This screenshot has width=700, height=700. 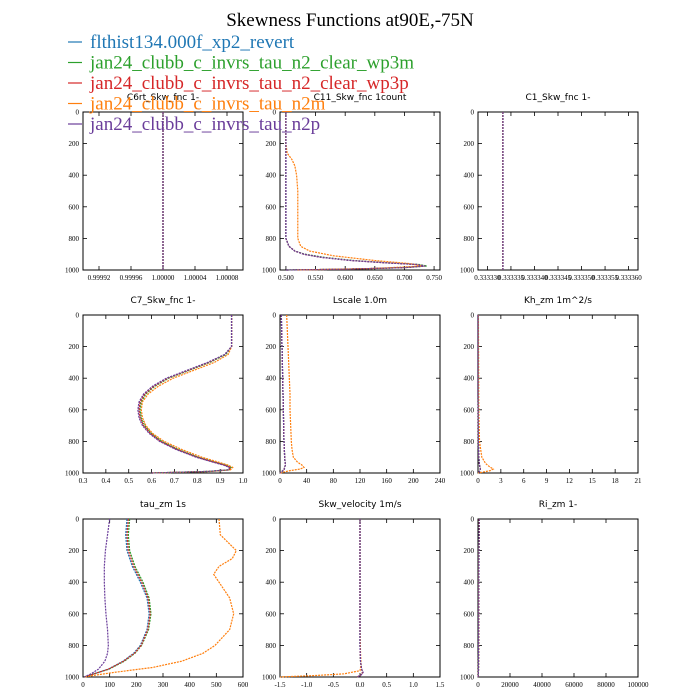 What do you see at coordinates (360, 98) in the screenshot?
I see `panel-title: C11_Skw_fnc 1count` at bounding box center [360, 98].